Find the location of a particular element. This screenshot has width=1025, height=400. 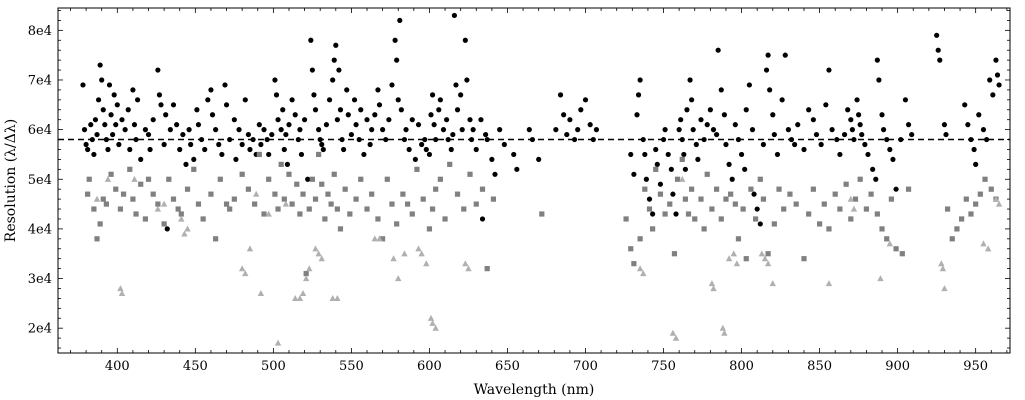

x-tick-label: 650 is located at coordinates (507, 366).